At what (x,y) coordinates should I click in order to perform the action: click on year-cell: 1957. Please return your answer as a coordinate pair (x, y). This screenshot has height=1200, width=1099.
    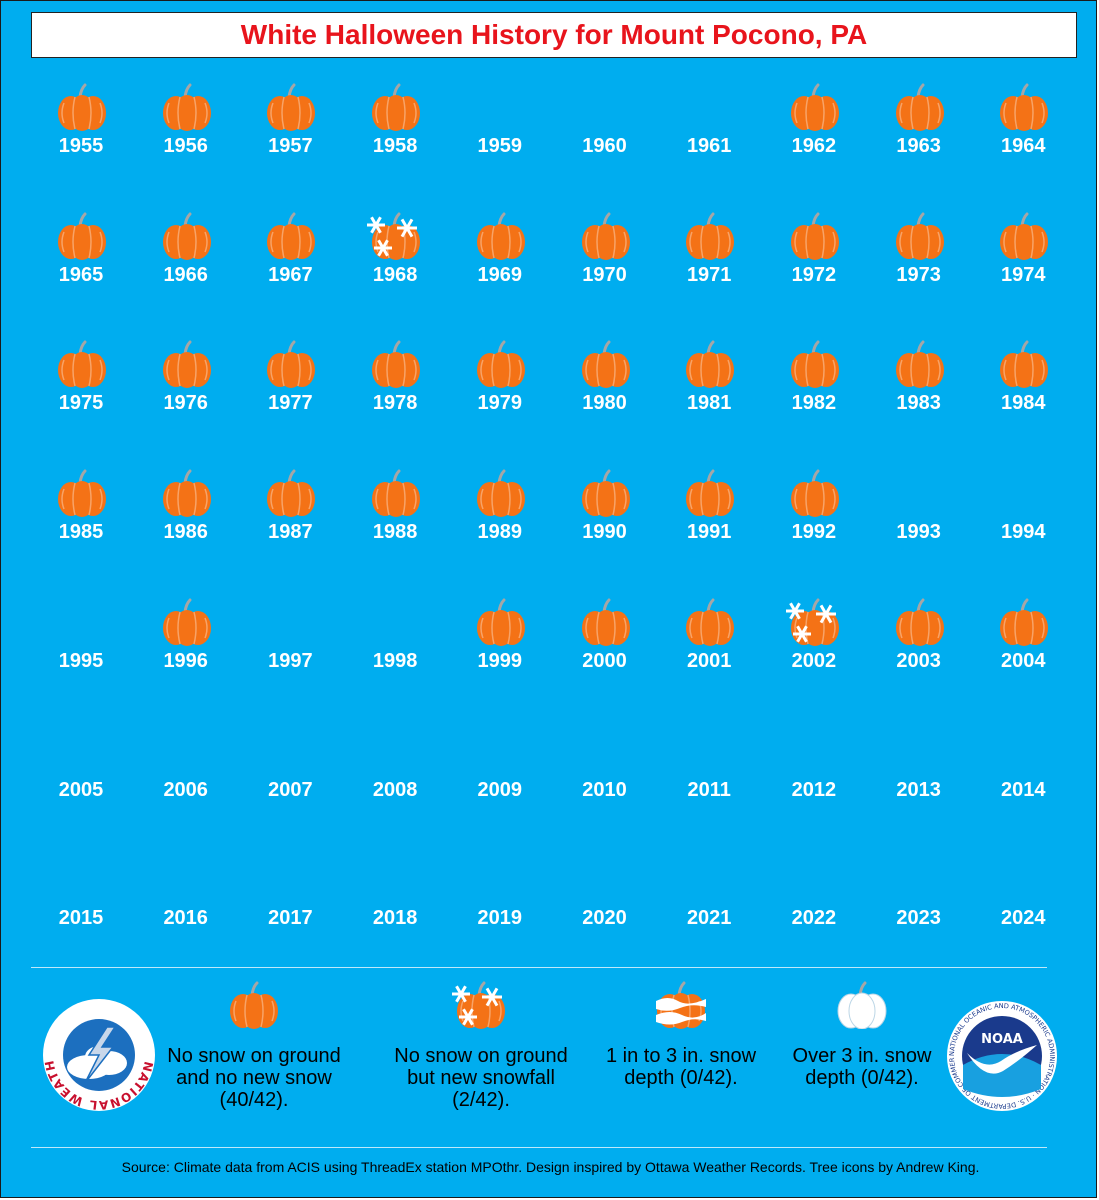
    Looking at the image, I should click on (290, 133).